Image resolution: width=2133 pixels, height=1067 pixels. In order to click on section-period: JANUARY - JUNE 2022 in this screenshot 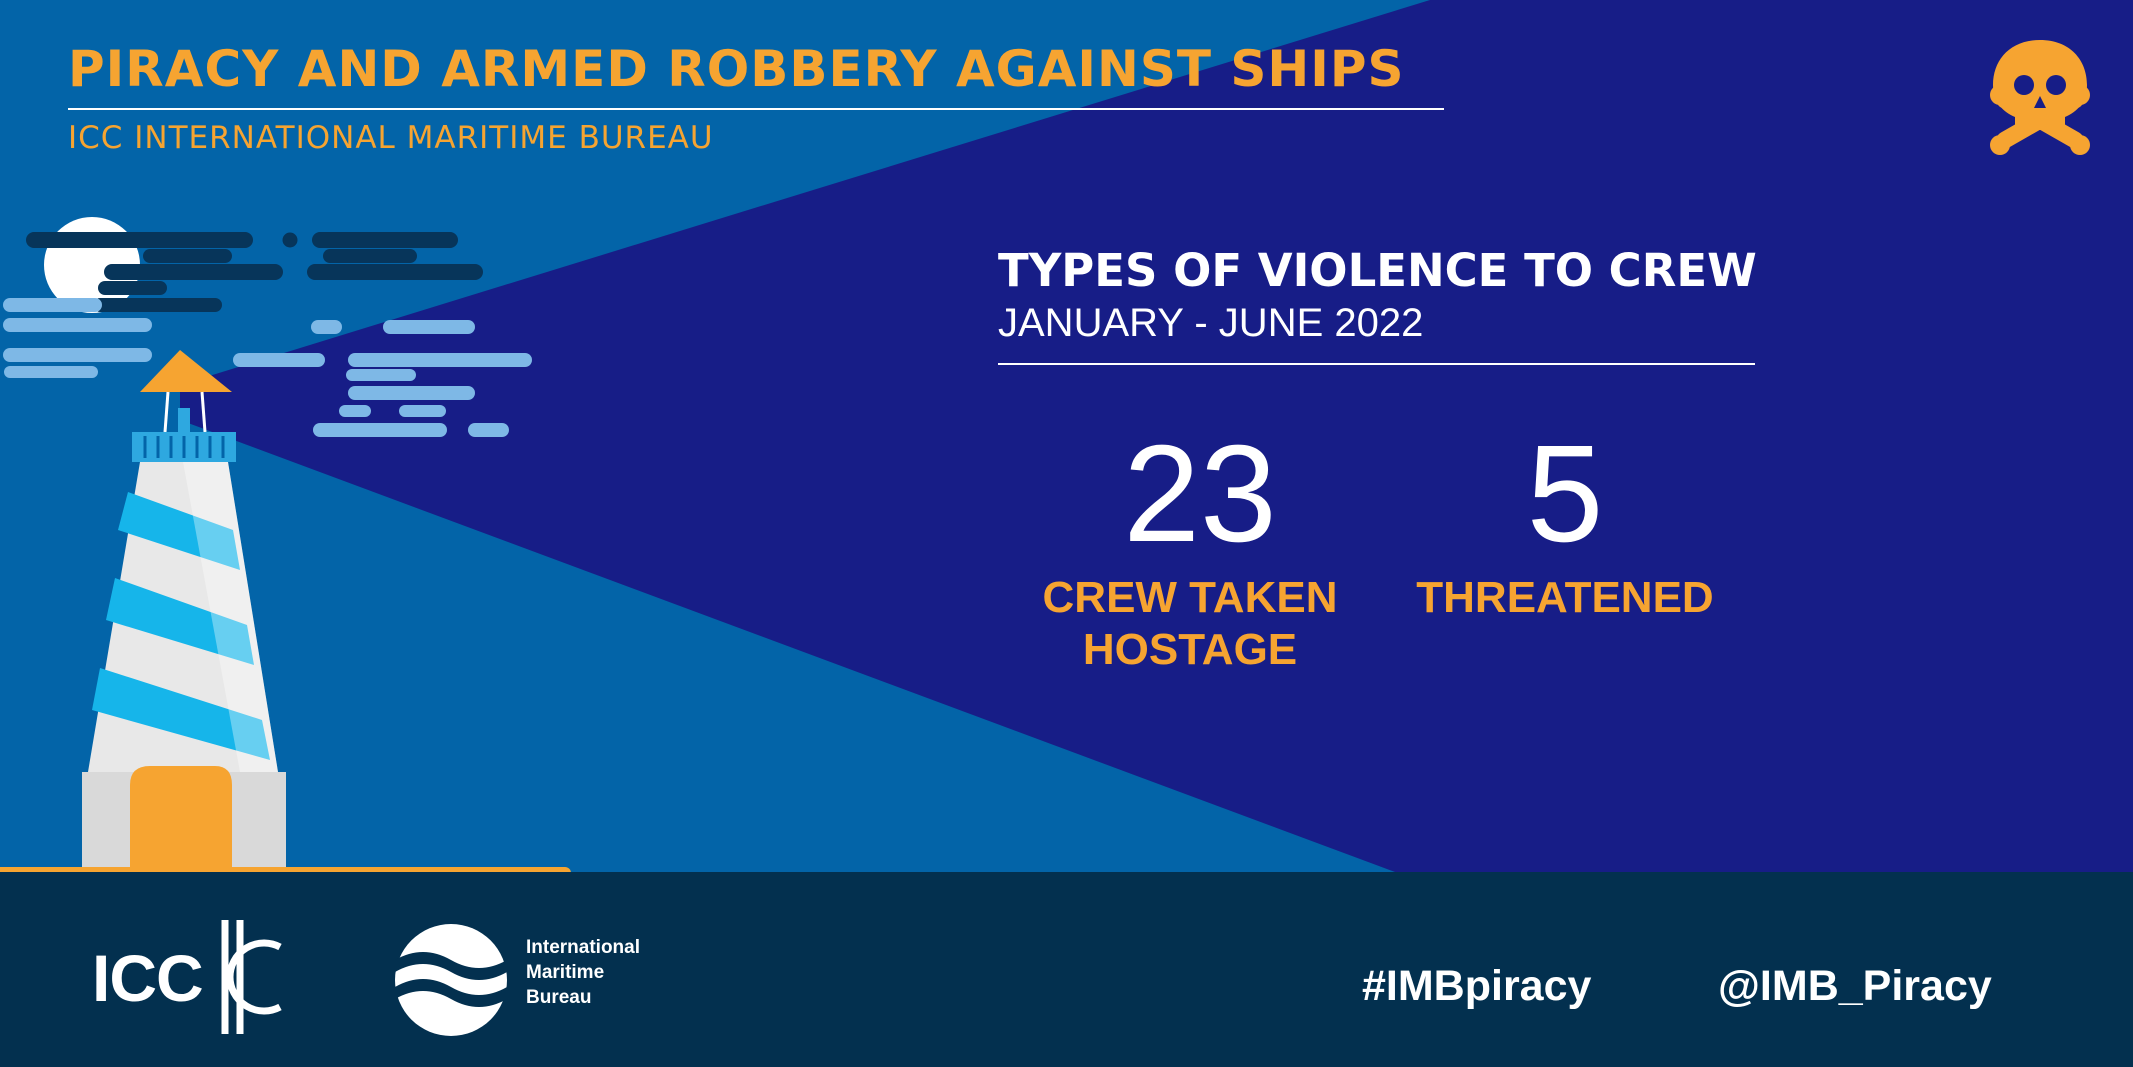, I will do `click(1211, 323)`.